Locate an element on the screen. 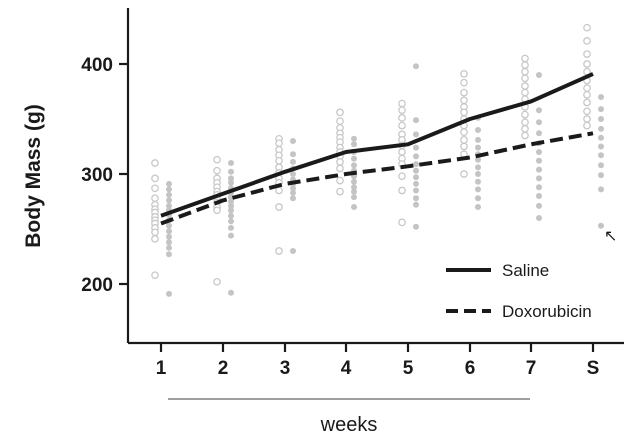 The height and width of the screenshot is (438, 628). x-tick-label: 4 is located at coordinates (346, 368).